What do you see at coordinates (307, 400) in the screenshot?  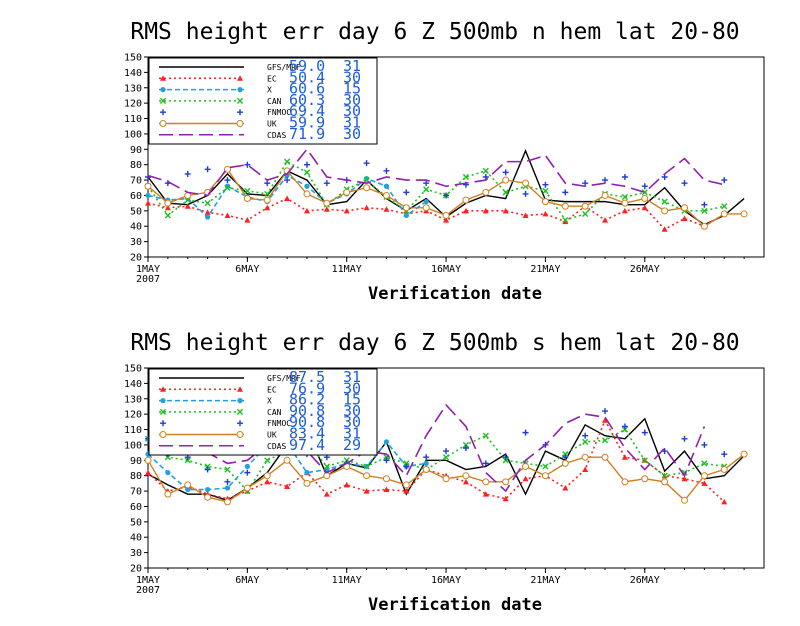 I see `legend-series-mean: 86.2` at bounding box center [307, 400].